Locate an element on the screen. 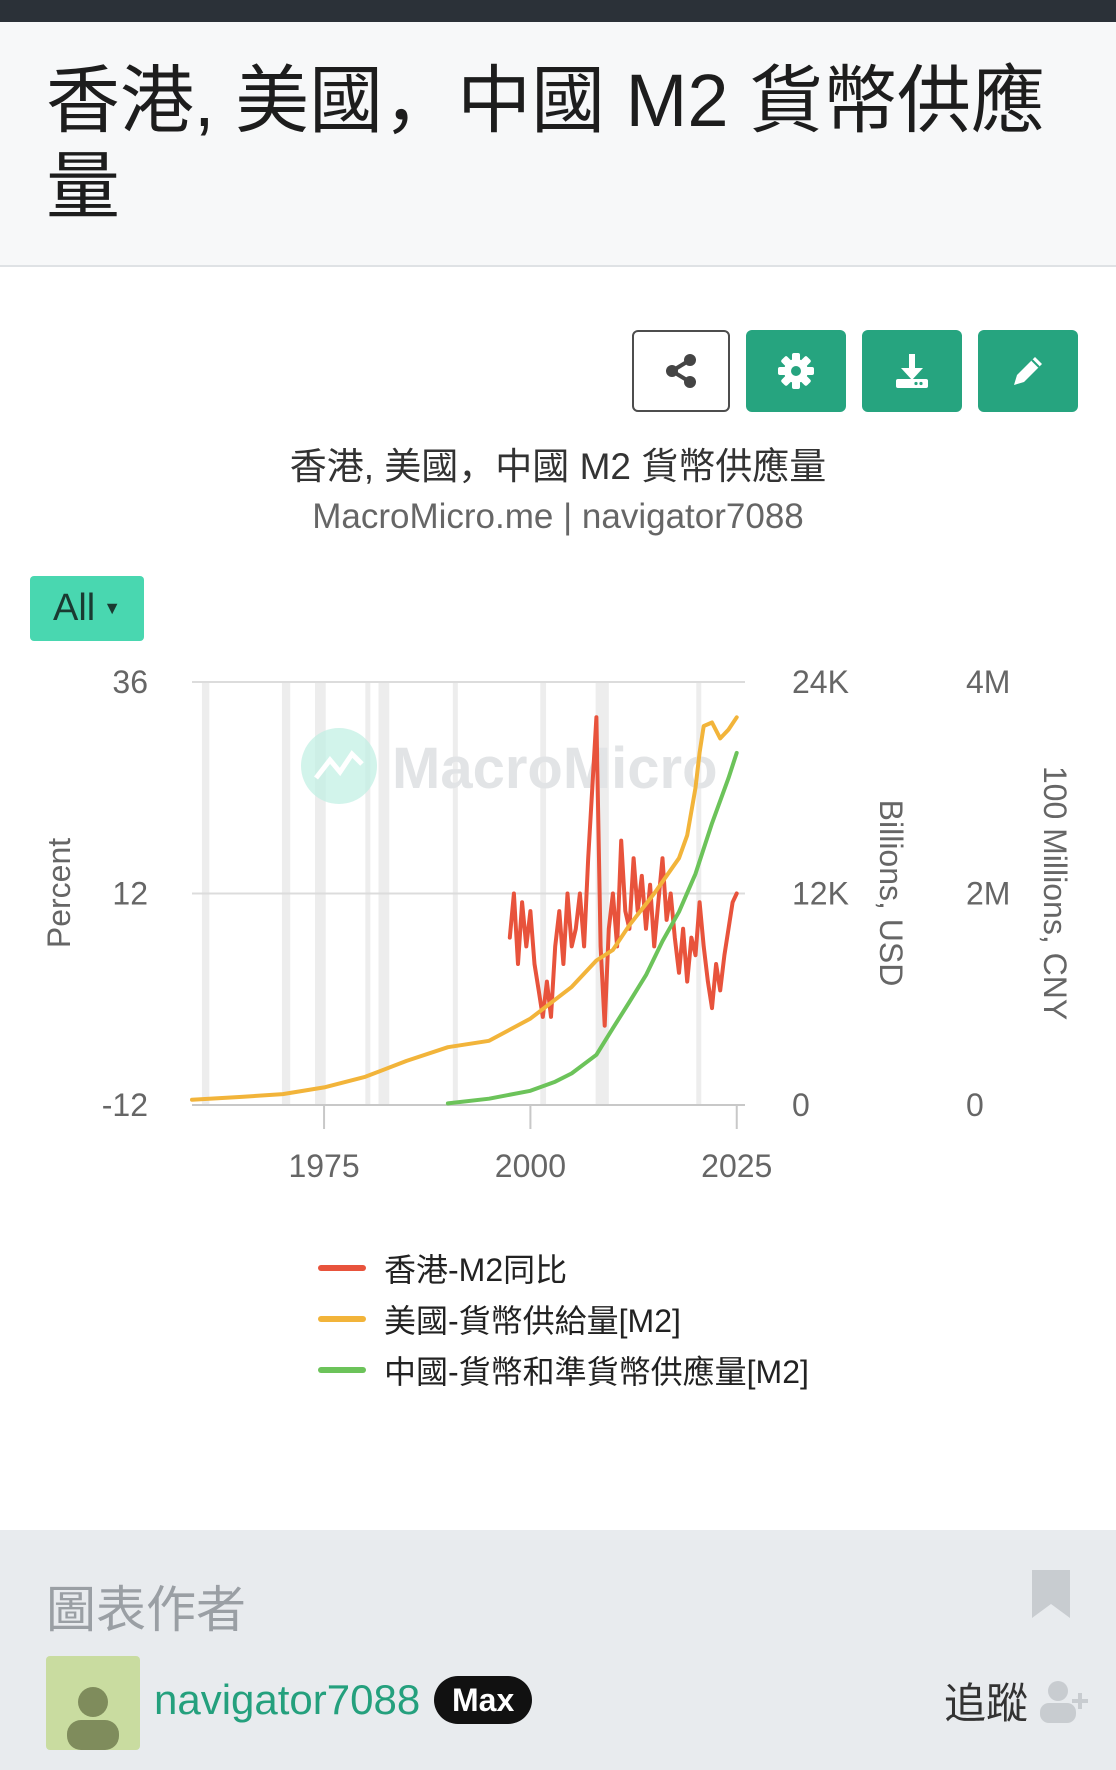 This screenshot has height=1770, width=1116. legend-label-cn: 中國-貨幣和準貨幣供應量[M2] is located at coordinates (596, 1371).